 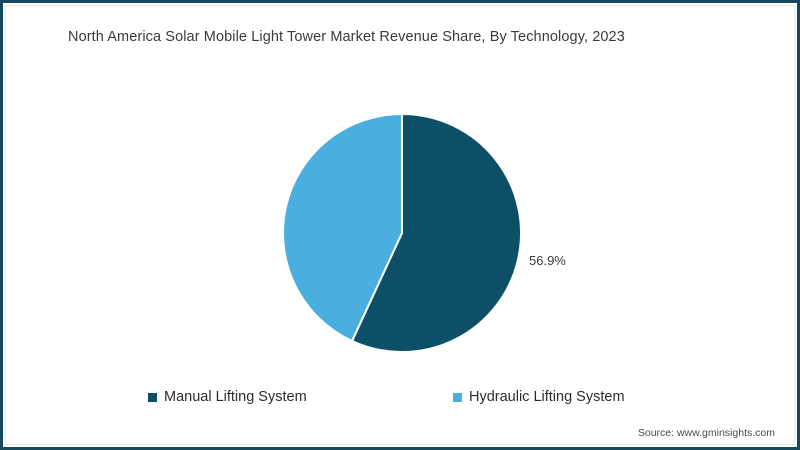 I want to click on legend-item-label: Manual Lifting System, so click(x=235, y=396).